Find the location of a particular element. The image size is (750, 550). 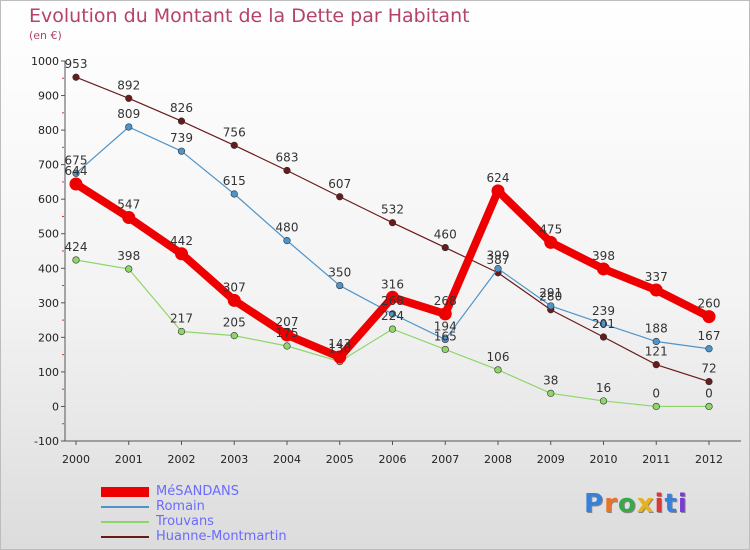

data-label: 121 is located at coordinates (656, 352).